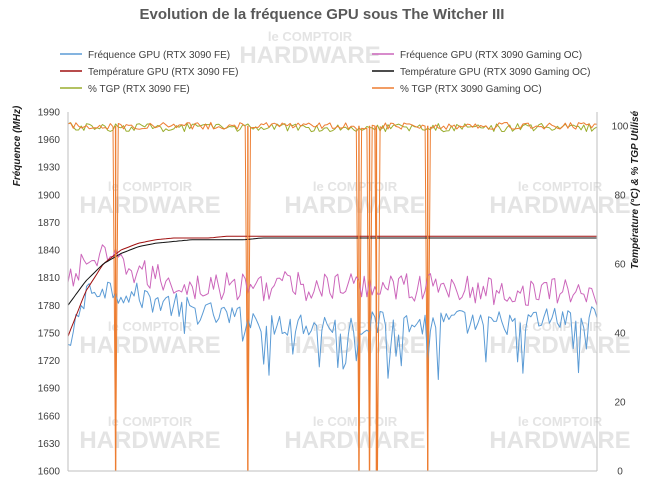  Describe the element at coordinates (491, 55) in the screenshot. I see `legend-label: Fréquence GPU (RTX 3090 Gaming OC)` at that location.